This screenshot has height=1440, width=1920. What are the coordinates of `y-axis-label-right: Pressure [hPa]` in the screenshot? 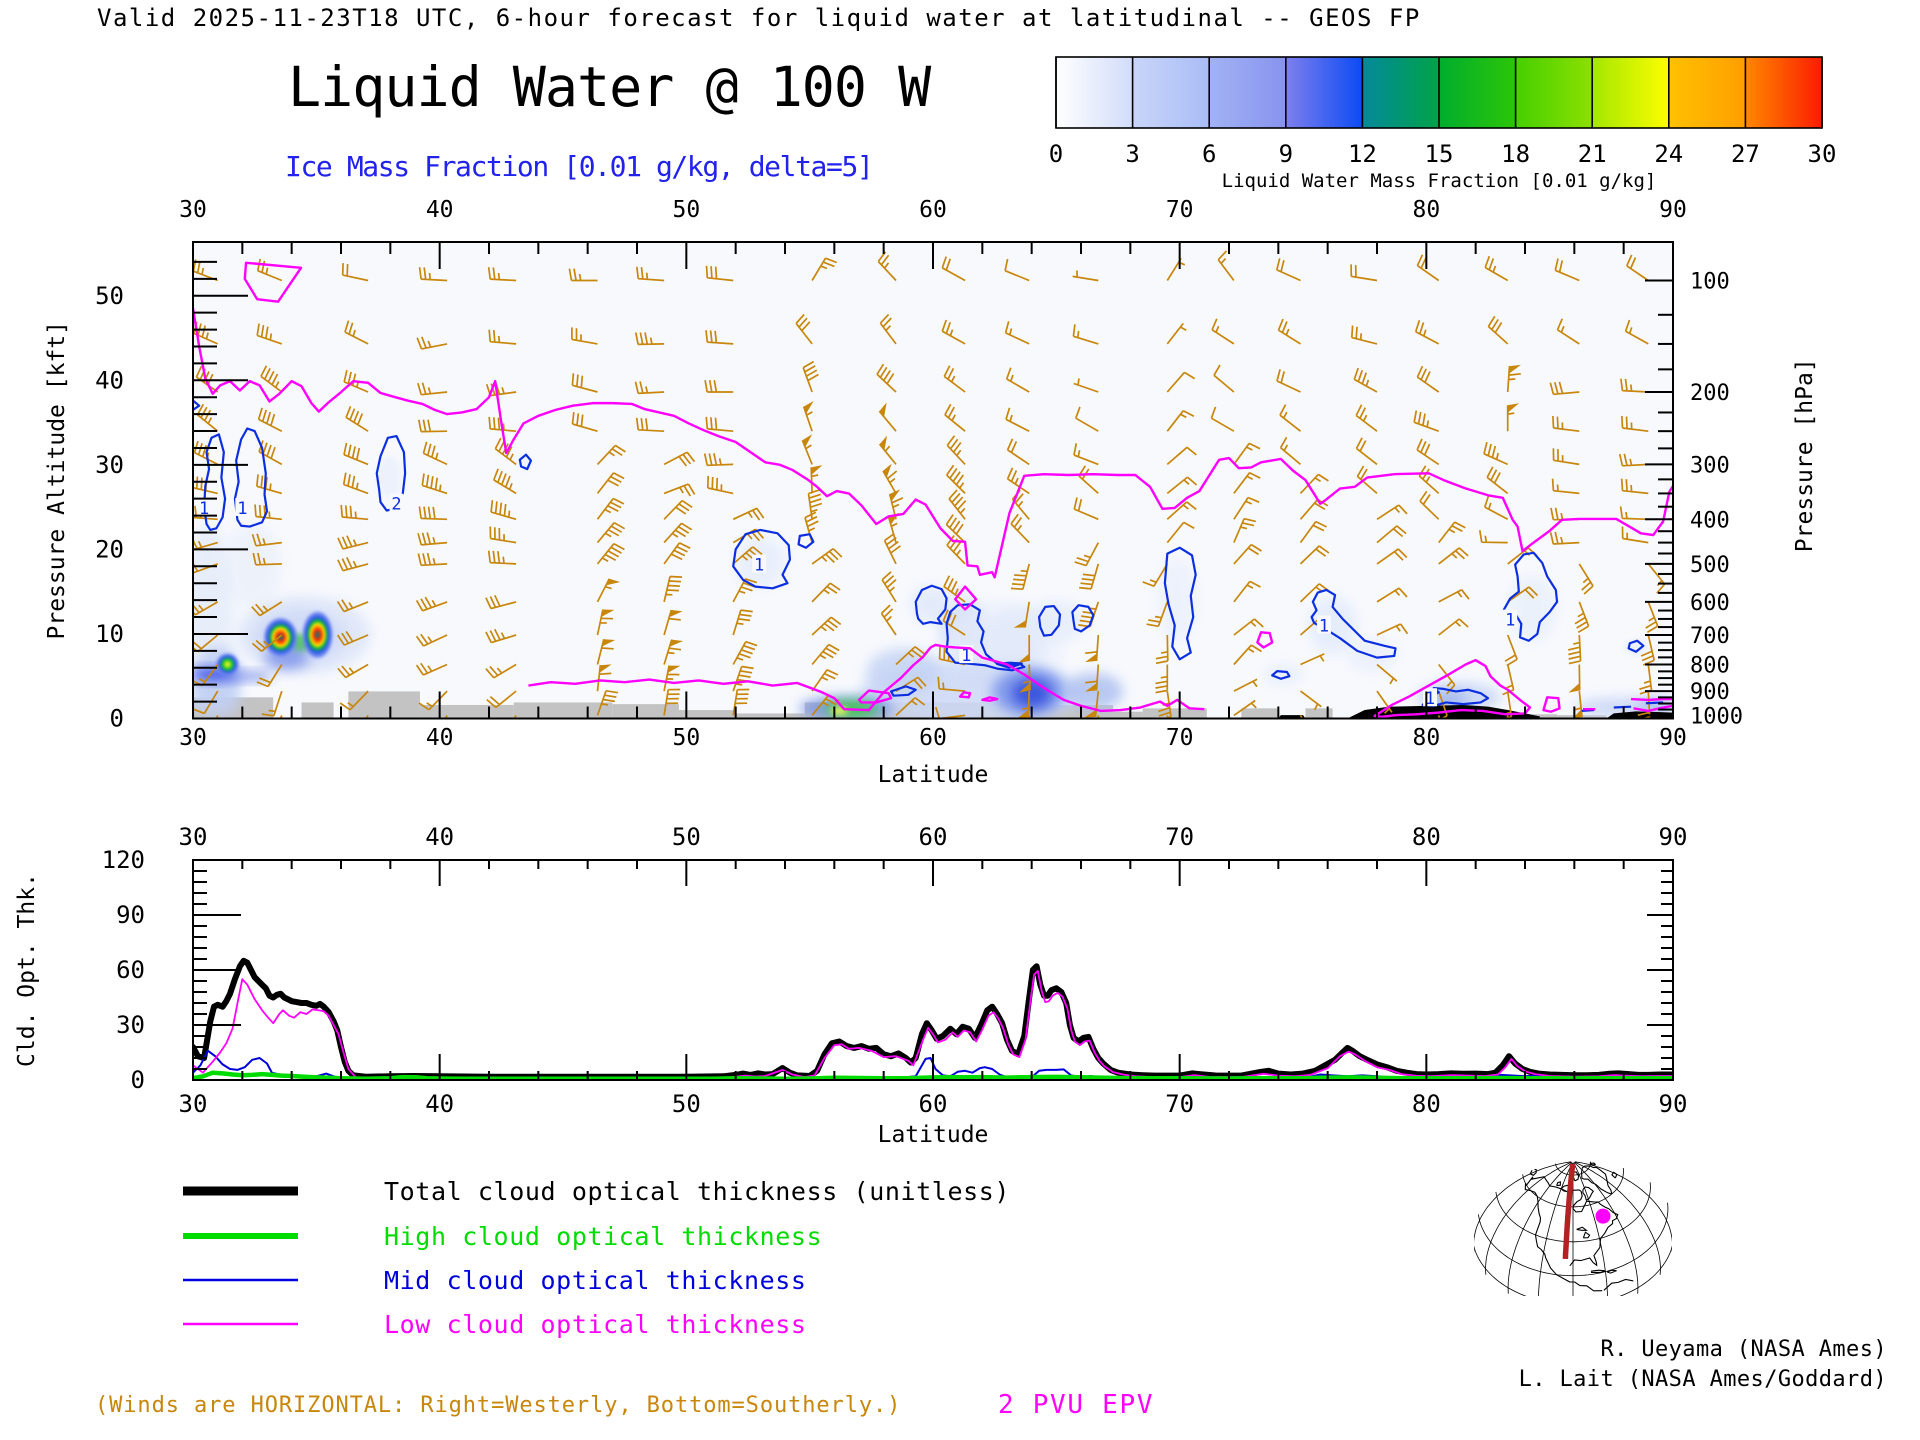 It's located at (1805, 455).